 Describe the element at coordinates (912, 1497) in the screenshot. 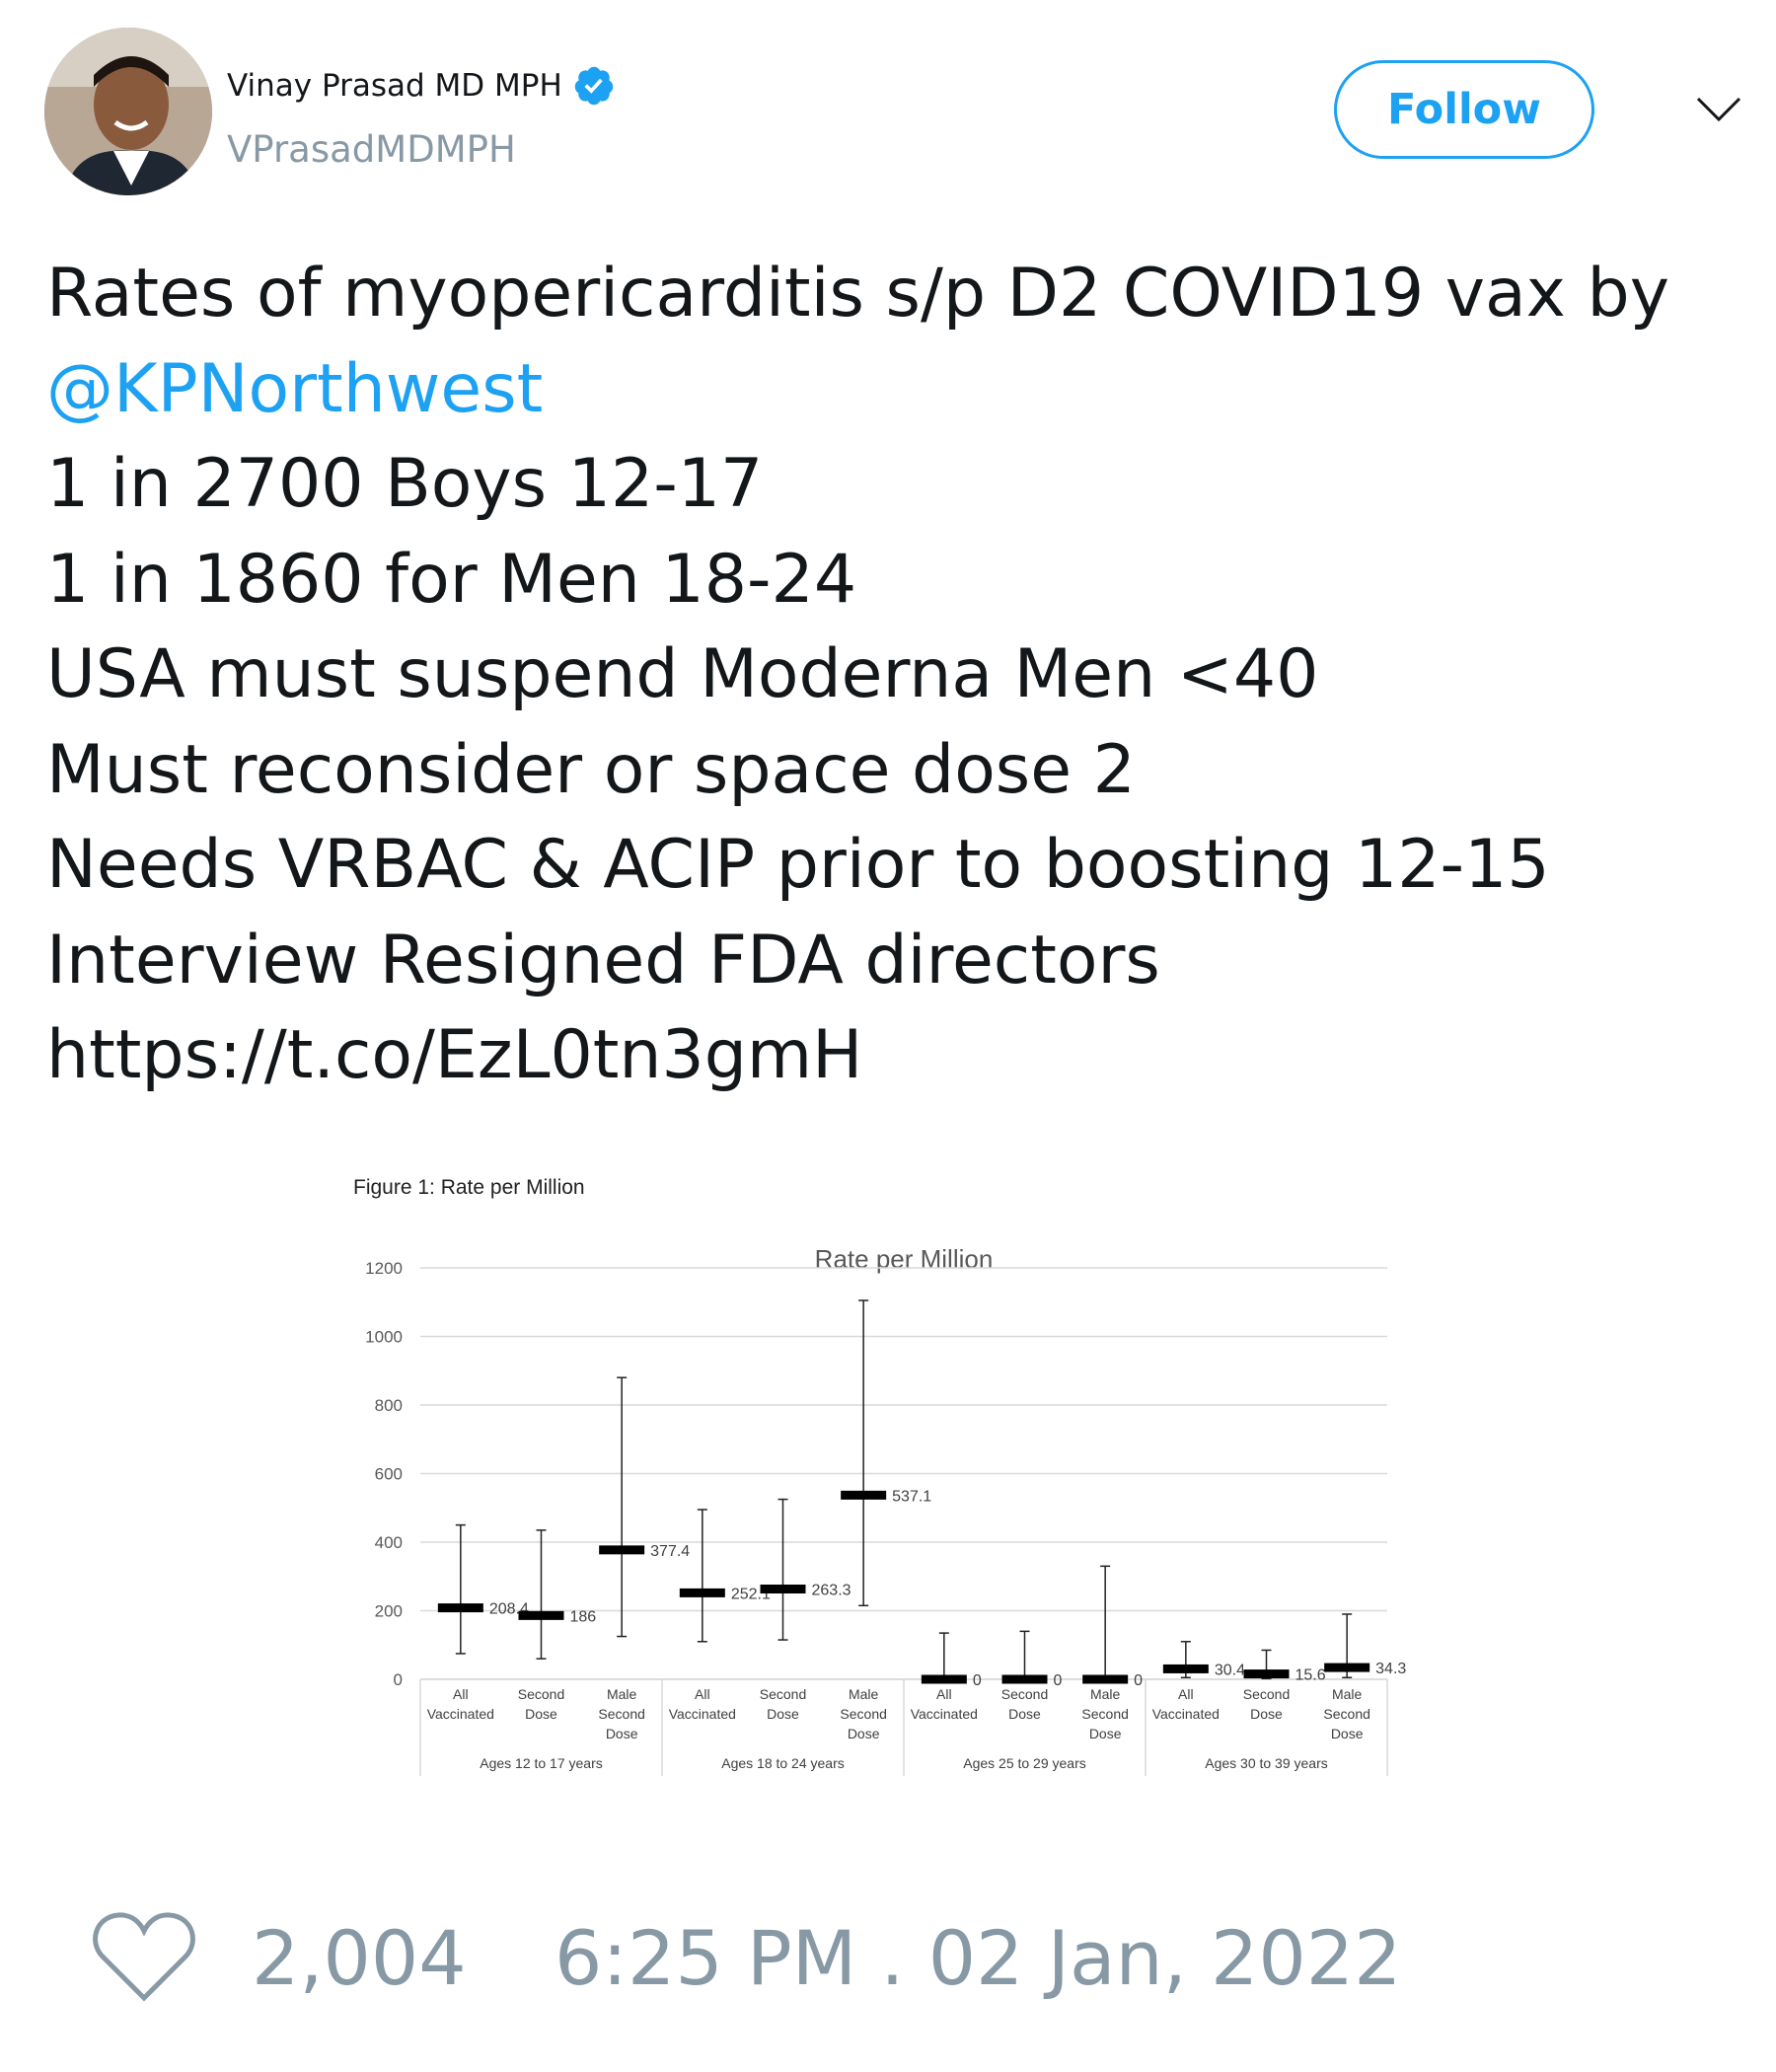

I see `data-label: 537.1` at that location.